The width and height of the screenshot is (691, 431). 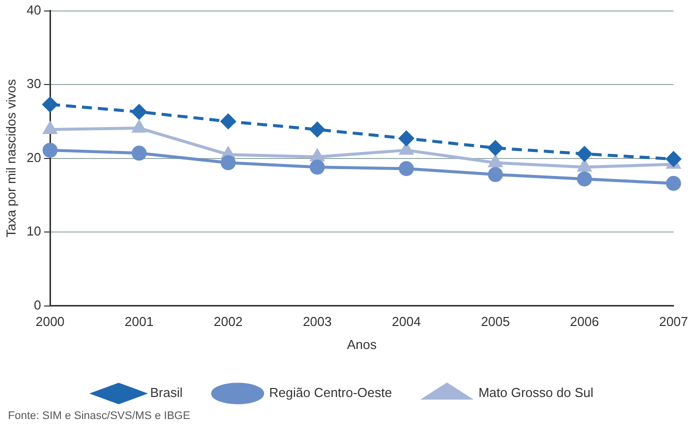 I want to click on y-tick-label: 20, so click(x=34, y=157).